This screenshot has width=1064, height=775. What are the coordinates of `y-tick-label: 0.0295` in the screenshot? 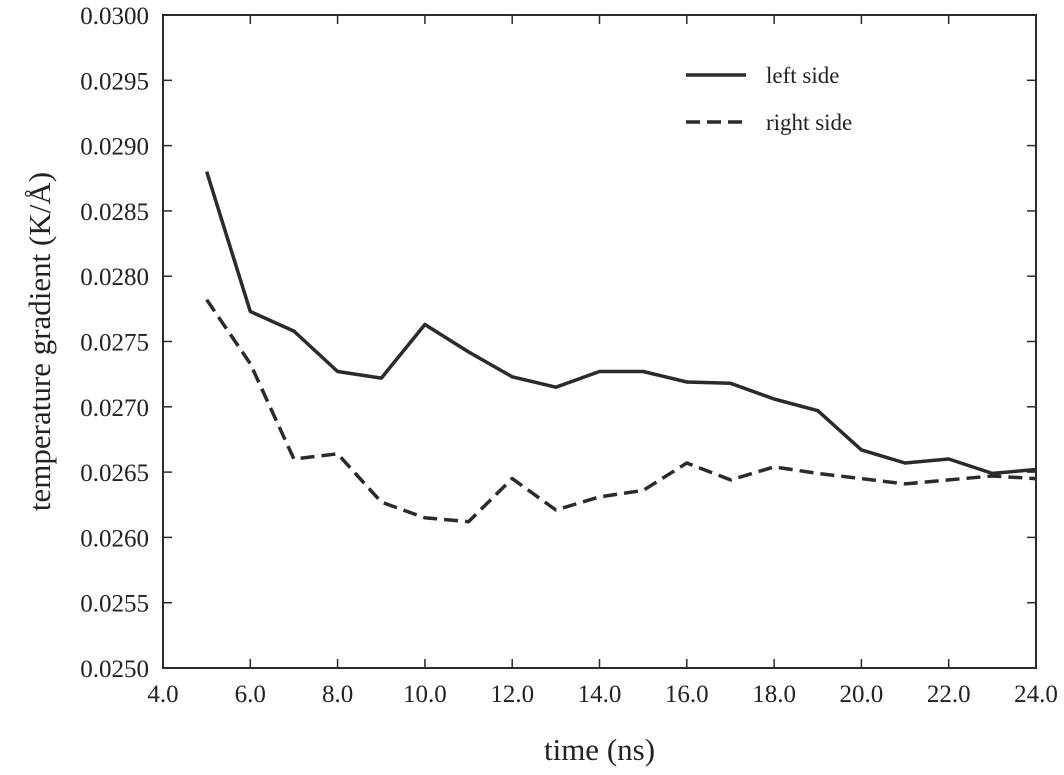 It's located at (114, 81).